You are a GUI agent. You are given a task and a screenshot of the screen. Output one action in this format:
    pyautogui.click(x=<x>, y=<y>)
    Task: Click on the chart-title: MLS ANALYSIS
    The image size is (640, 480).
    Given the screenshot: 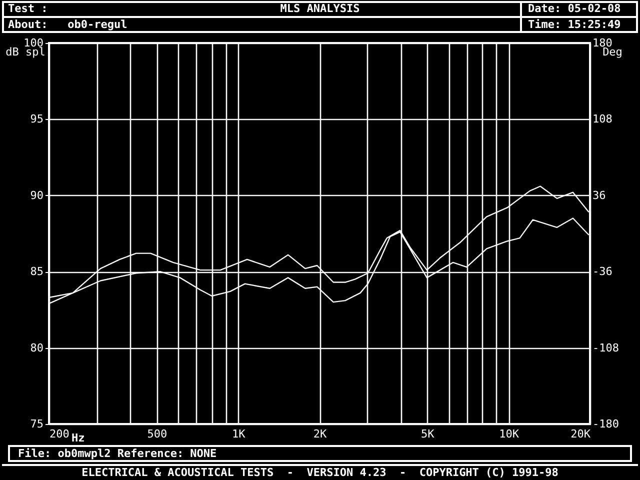 What is the action you would take?
    pyautogui.click(x=320, y=8)
    